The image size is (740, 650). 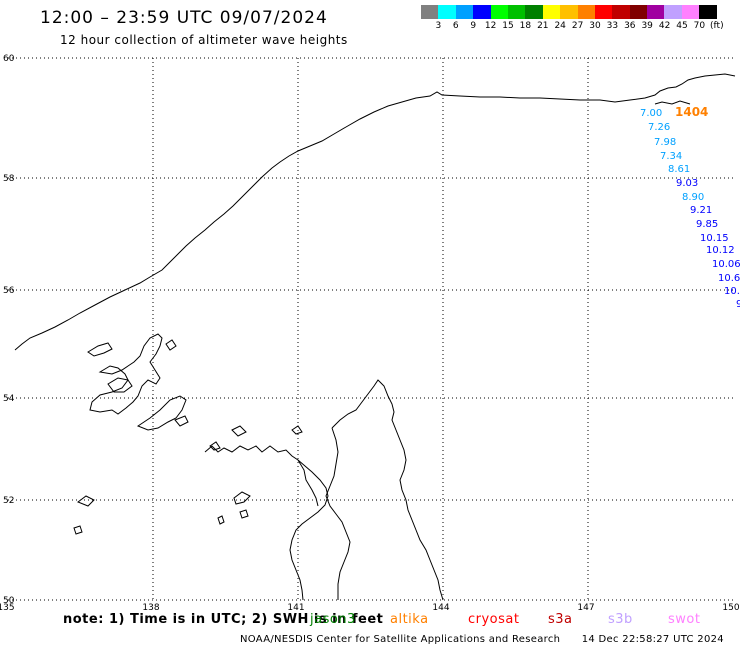 What do you see at coordinates (672, 102) in the screenshot?
I see `mainland-coast-inlet` at bounding box center [672, 102].